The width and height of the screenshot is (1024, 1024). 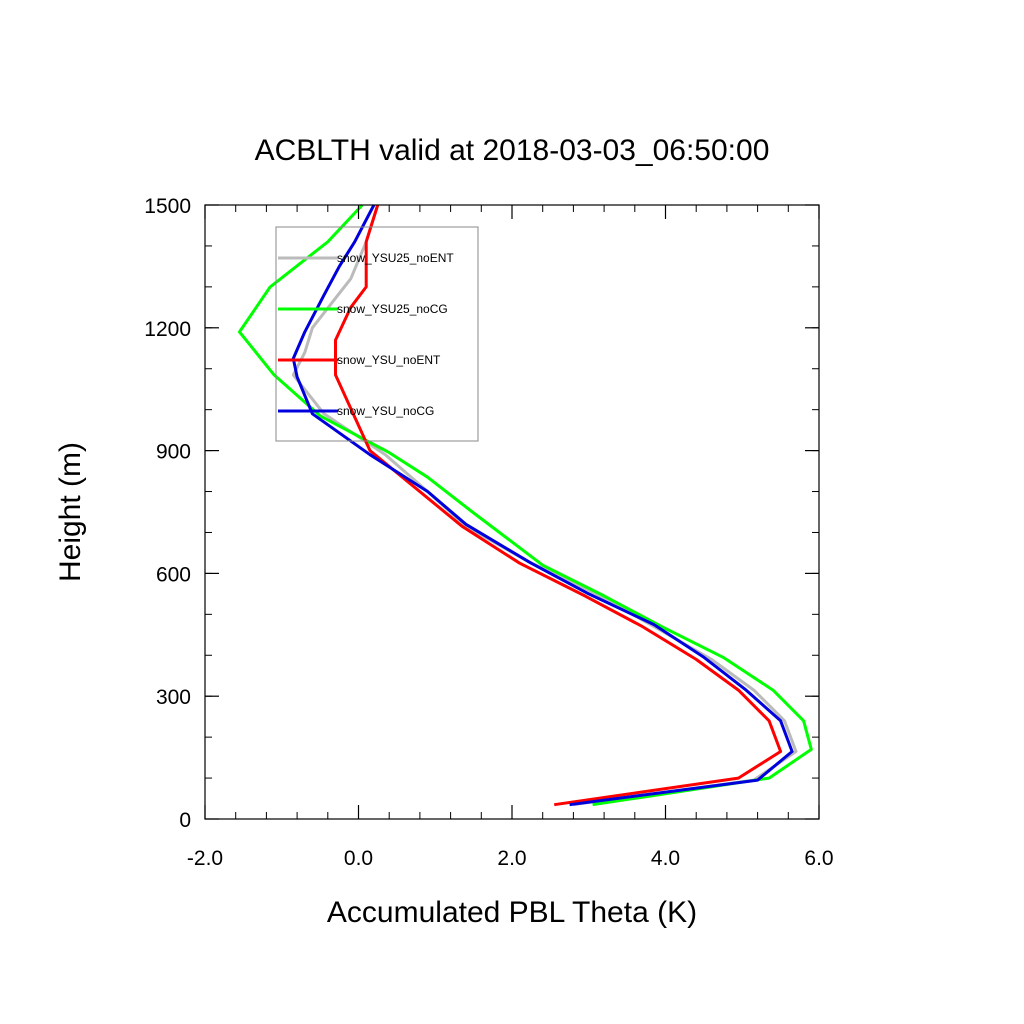 What do you see at coordinates (818, 858) in the screenshot?
I see `x-tick-label: 6.0` at bounding box center [818, 858].